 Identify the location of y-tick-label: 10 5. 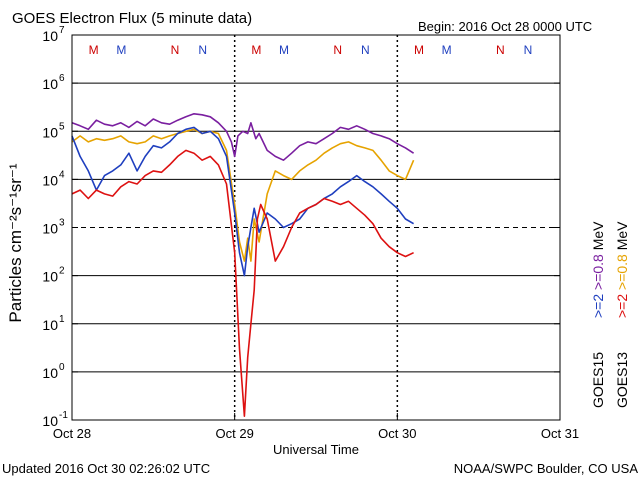
(53, 130).